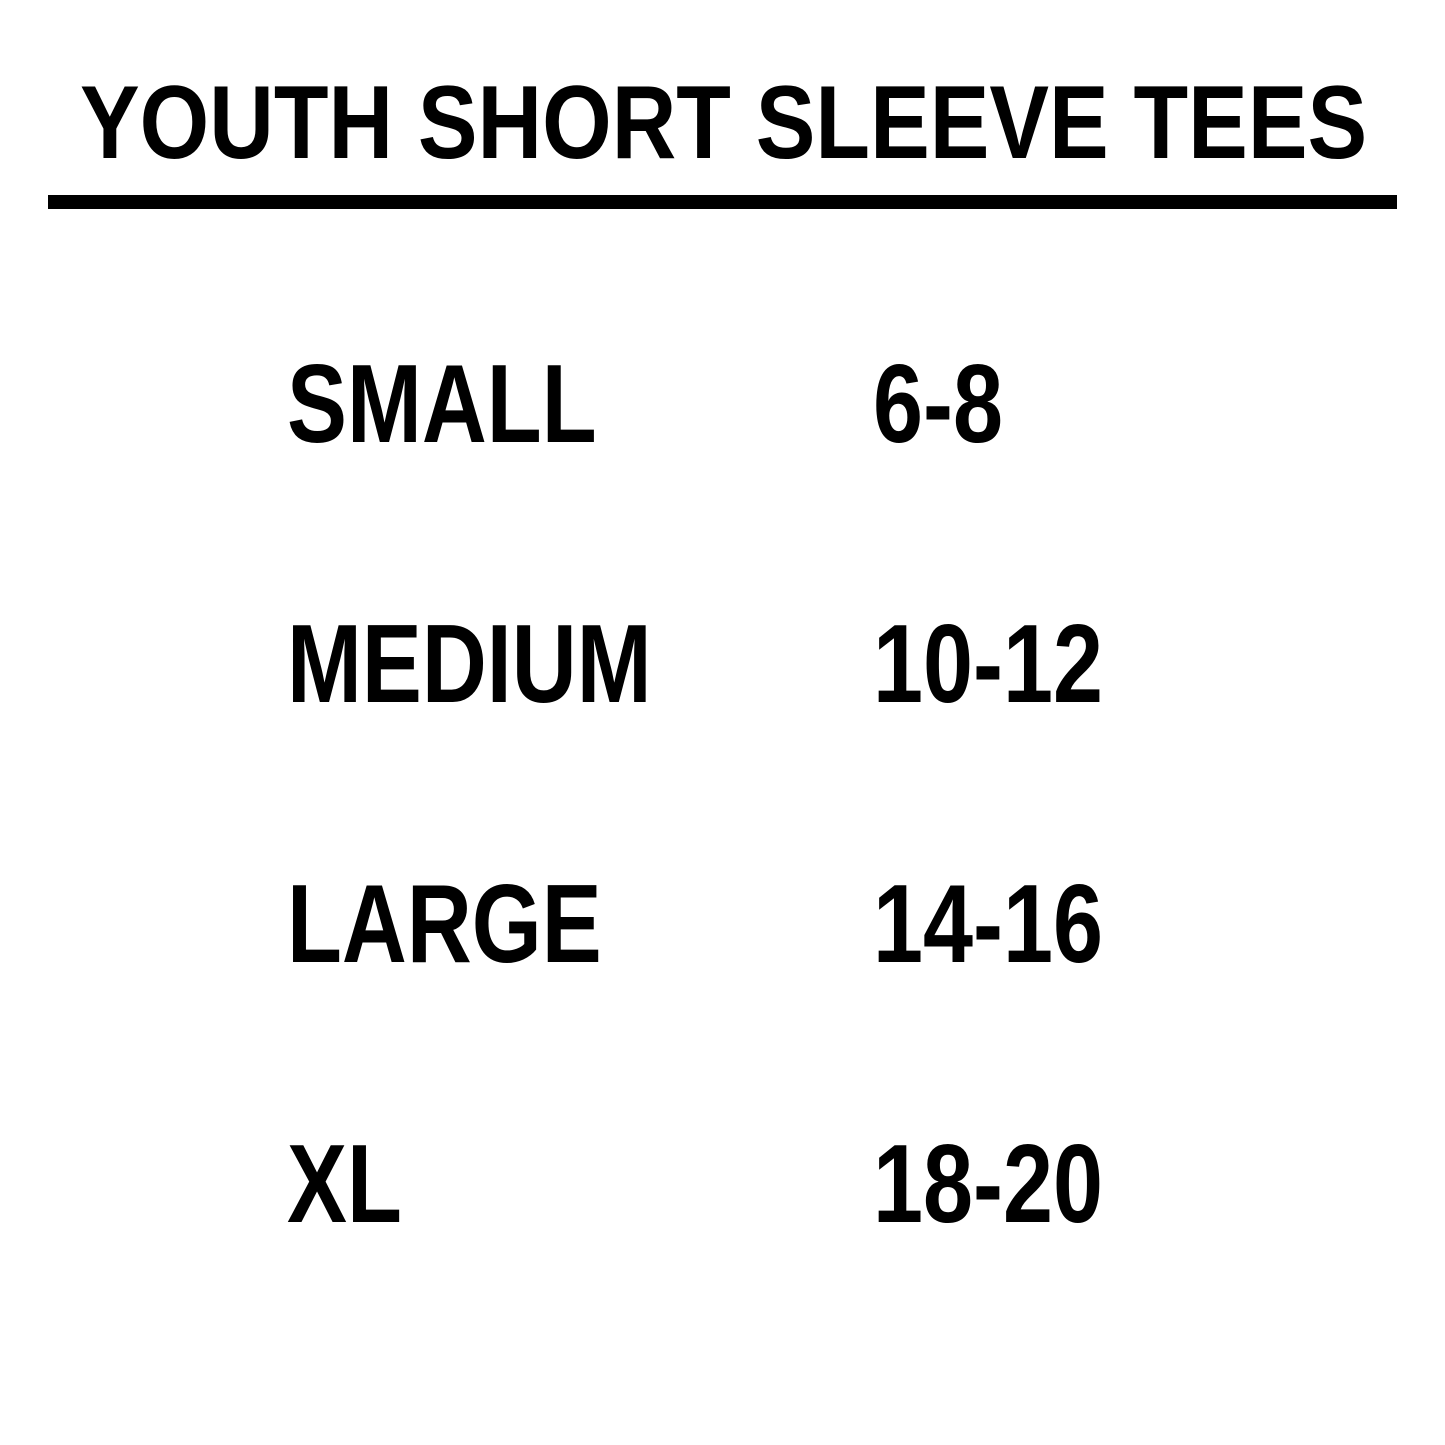  Describe the element at coordinates (988, 1184) in the screenshot. I see `age-range: 18-20` at that location.